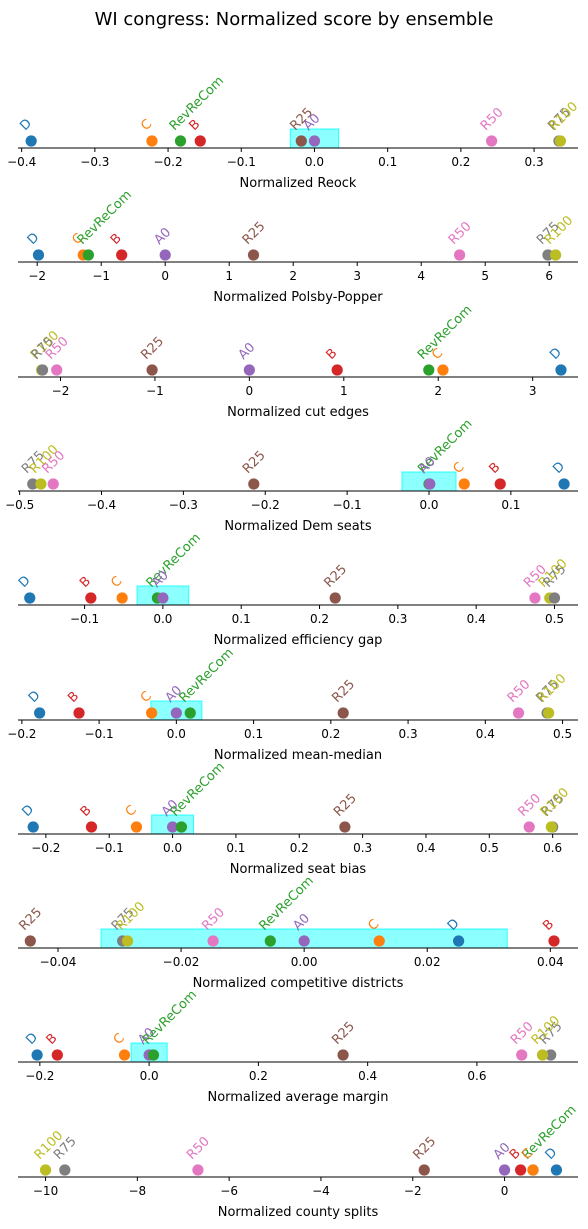 The height and width of the screenshot is (1229, 588). I want to click on point-label: R50, so click(519, 691).